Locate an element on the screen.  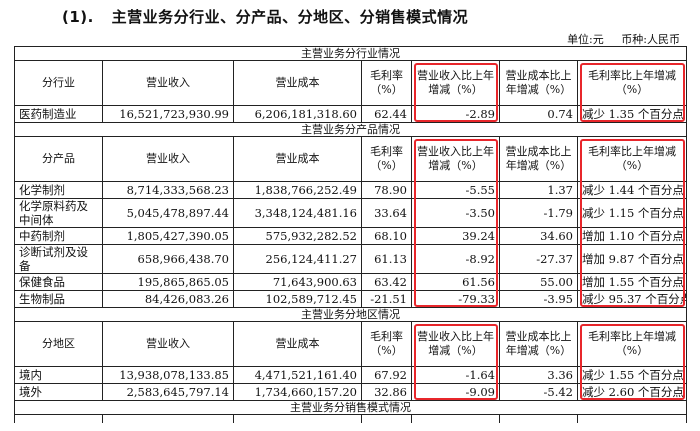
table-row is located at coordinates (351, 418).